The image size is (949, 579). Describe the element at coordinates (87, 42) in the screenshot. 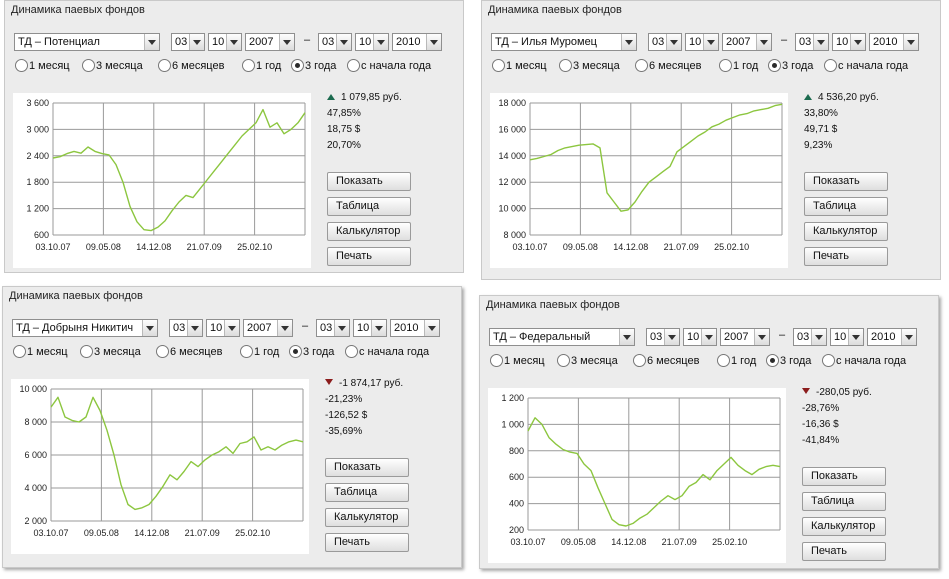

I see `fund-select: ТД – Потенциал` at that location.